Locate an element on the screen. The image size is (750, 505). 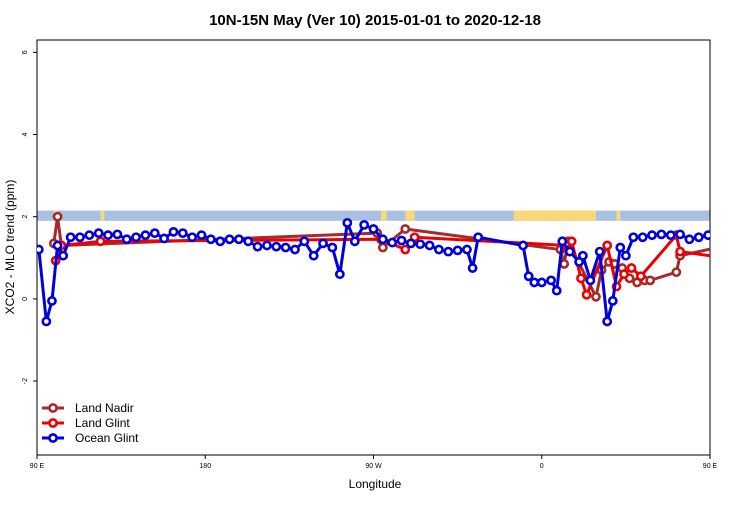
y-tick-label-4: 6 is located at coordinates (25, 52).